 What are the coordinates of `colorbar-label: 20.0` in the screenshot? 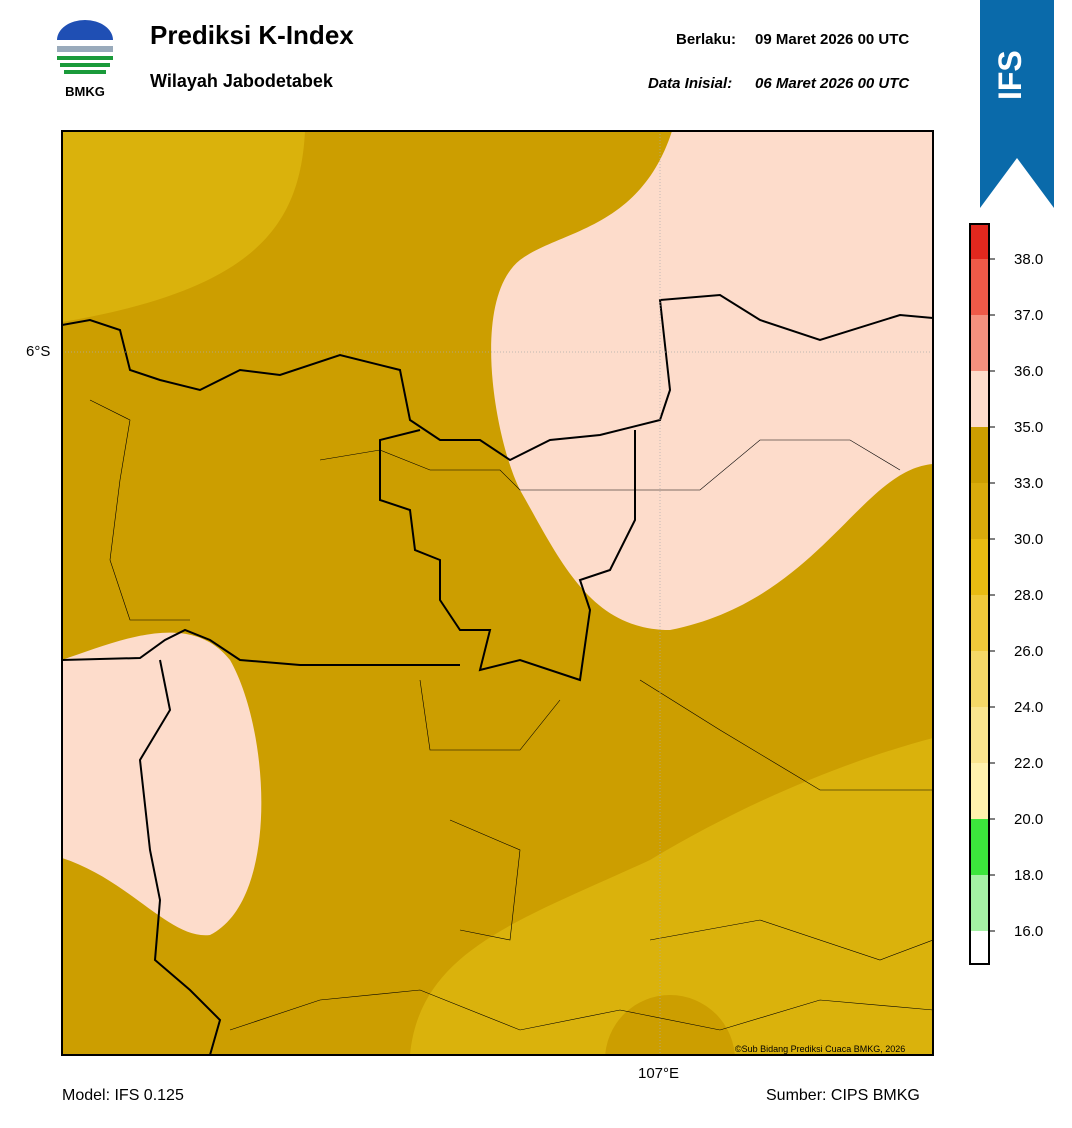 It's located at (1028, 819).